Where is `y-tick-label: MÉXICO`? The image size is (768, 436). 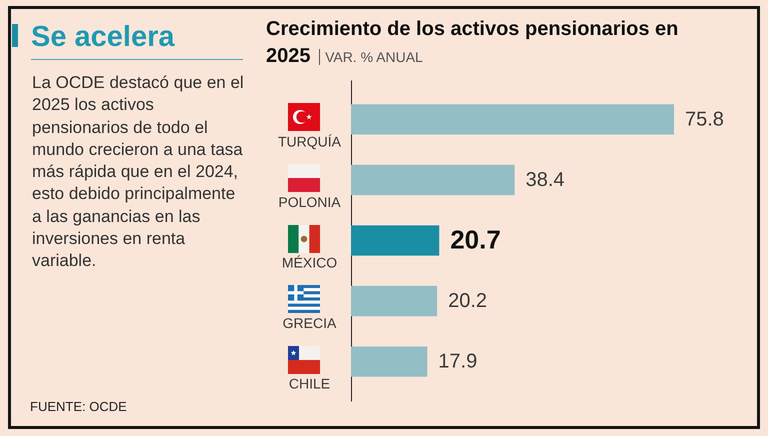 y-tick-label: MÉXICO is located at coordinates (310, 262).